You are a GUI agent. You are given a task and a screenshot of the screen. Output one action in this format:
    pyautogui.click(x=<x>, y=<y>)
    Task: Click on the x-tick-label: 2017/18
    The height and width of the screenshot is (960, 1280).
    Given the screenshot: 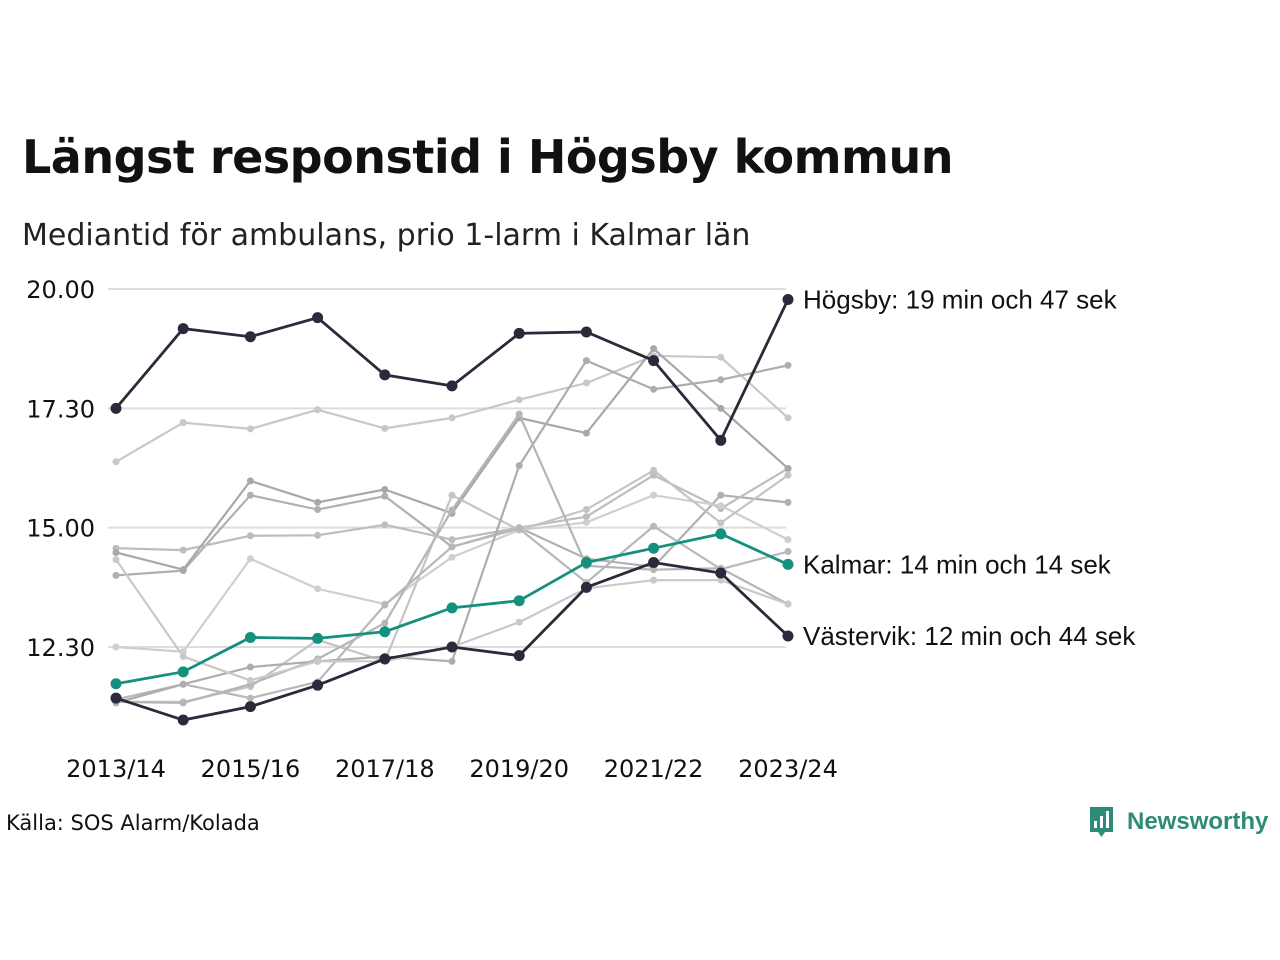 What is the action you would take?
    pyautogui.click(x=385, y=769)
    